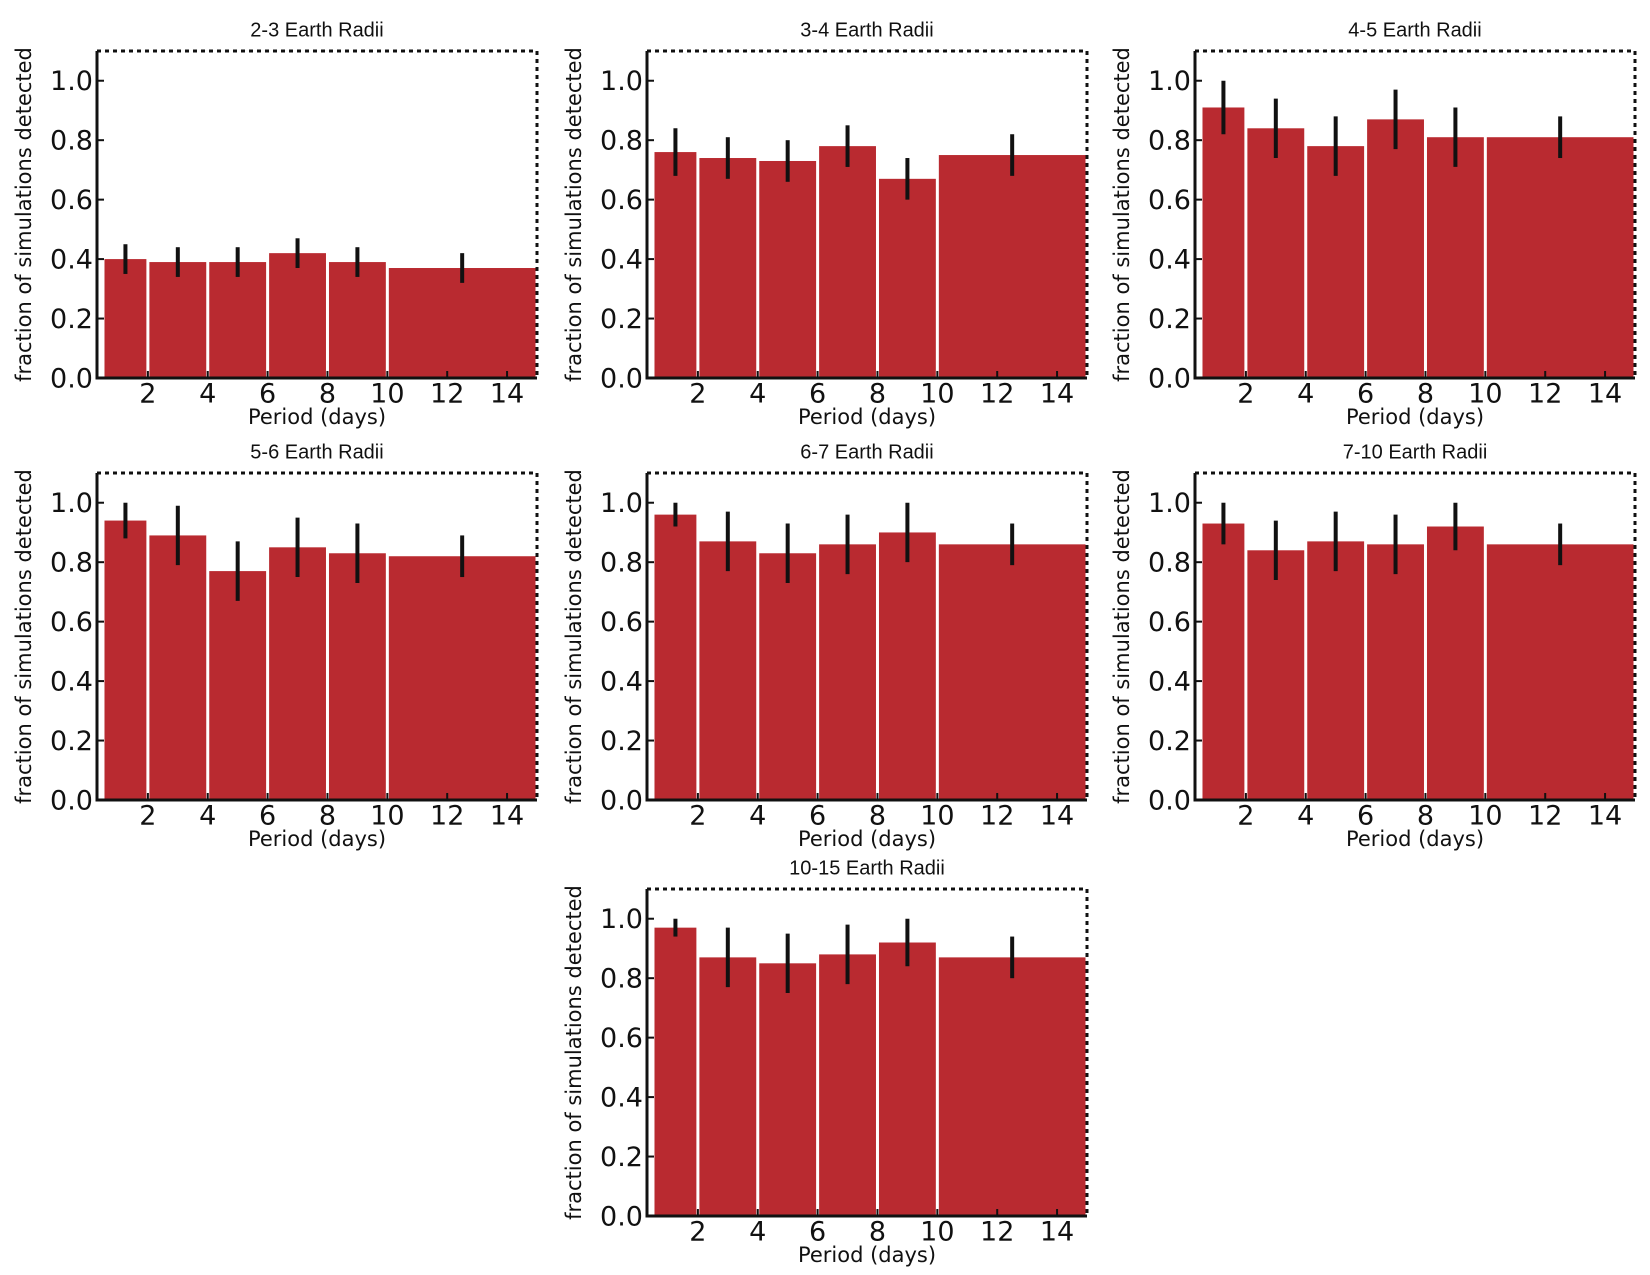  I want to click on chart-title: 5-6 Earth Radii, so click(316, 452).